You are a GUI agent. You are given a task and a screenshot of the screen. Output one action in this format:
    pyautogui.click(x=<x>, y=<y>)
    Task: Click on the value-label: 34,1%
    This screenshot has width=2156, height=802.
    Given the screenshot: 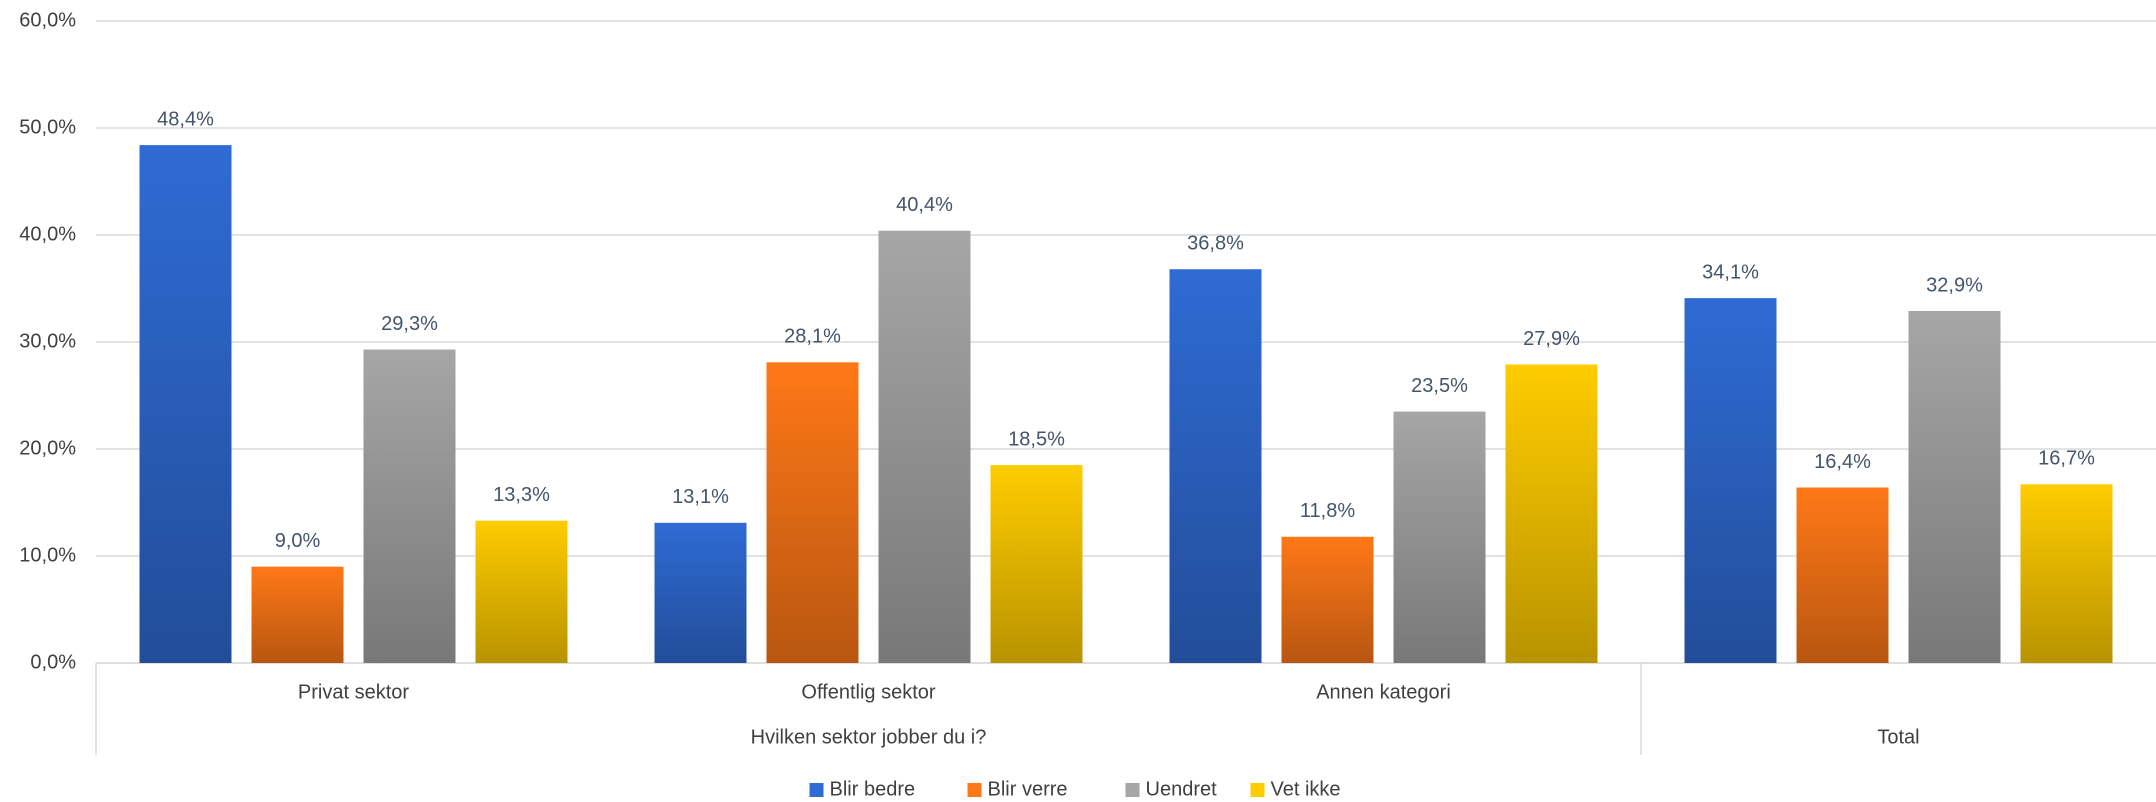 What is the action you would take?
    pyautogui.click(x=1730, y=272)
    